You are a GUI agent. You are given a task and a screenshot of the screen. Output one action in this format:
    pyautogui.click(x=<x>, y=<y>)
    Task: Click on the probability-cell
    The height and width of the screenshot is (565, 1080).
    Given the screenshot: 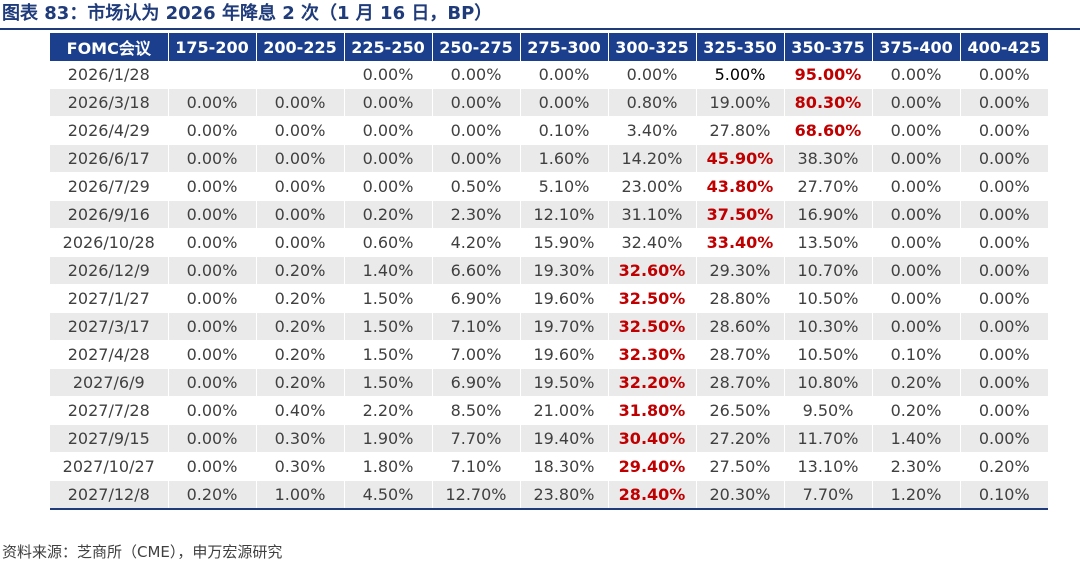 What is the action you would take?
    pyautogui.click(x=211, y=75)
    